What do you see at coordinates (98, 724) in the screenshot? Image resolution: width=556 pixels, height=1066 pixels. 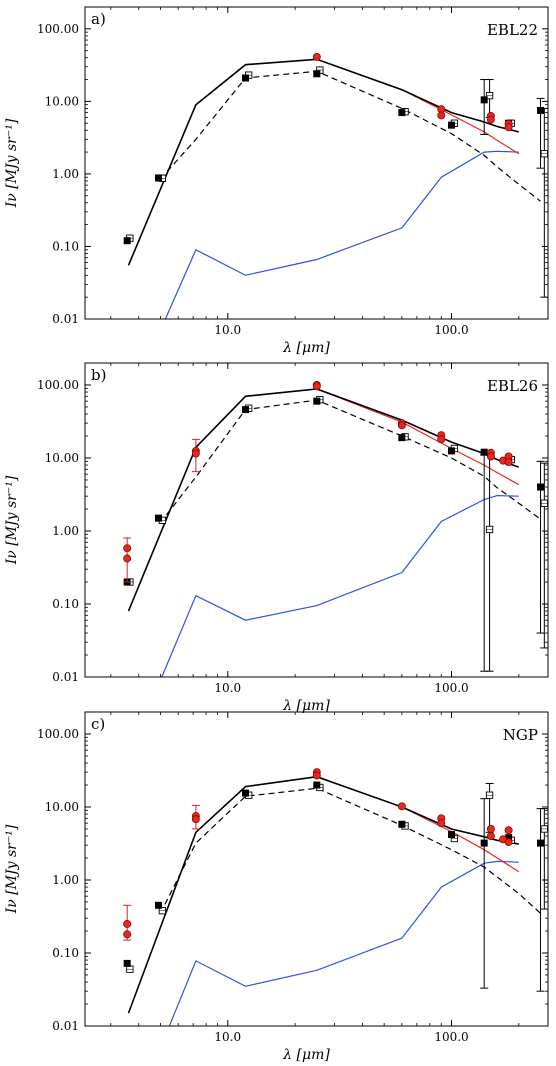 I see `panel-label: c)` at bounding box center [98, 724].